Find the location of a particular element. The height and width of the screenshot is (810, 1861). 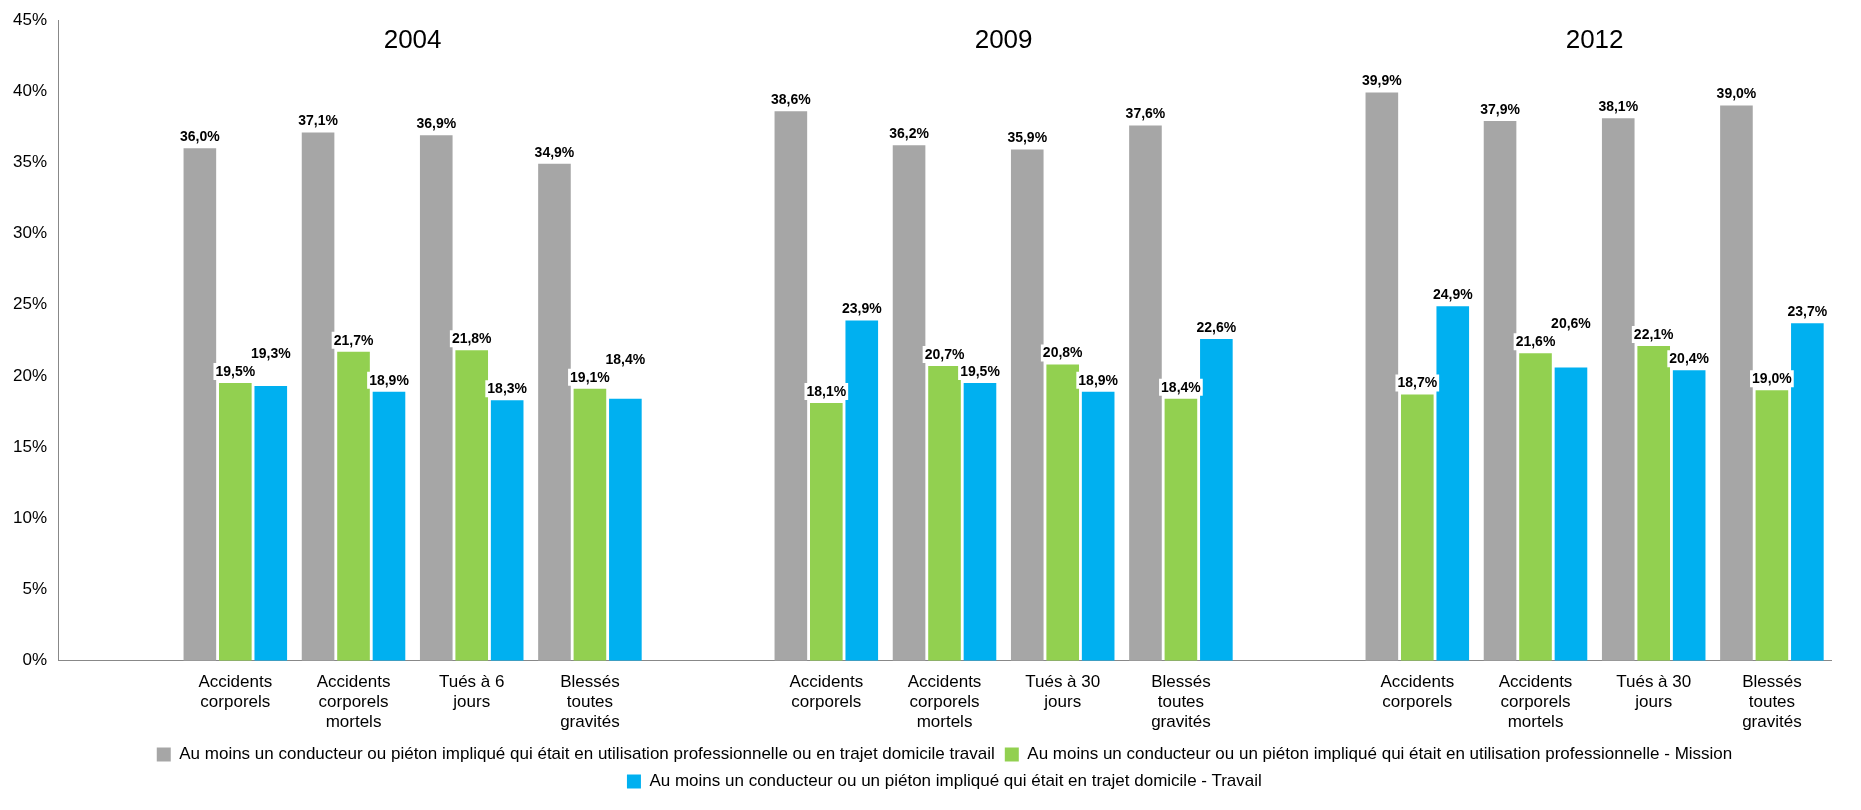

data-label: 35,9% is located at coordinates (1027, 137).